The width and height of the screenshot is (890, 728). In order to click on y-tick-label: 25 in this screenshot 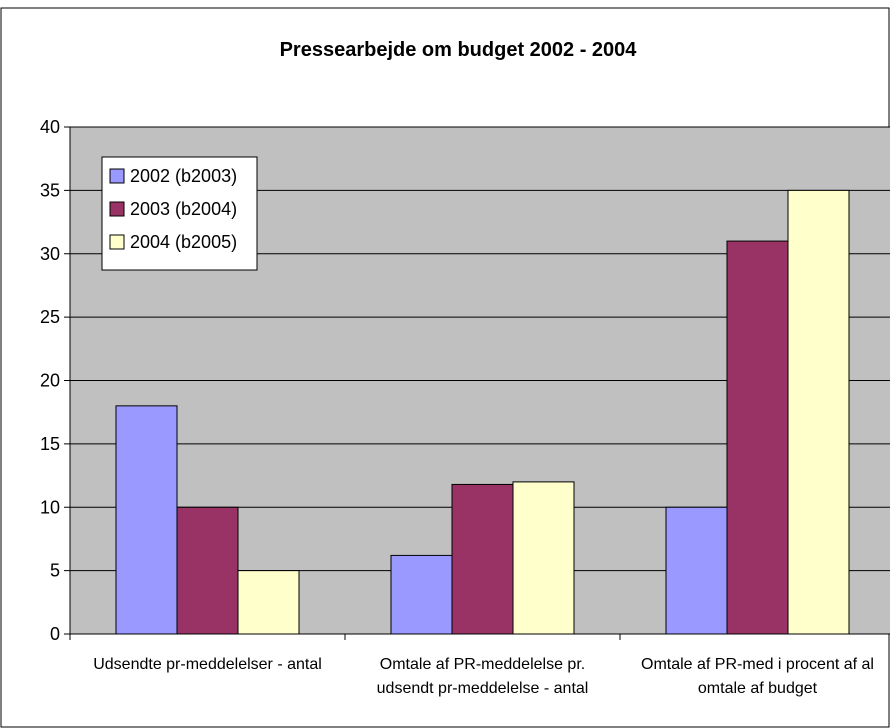, I will do `click(50, 317)`.